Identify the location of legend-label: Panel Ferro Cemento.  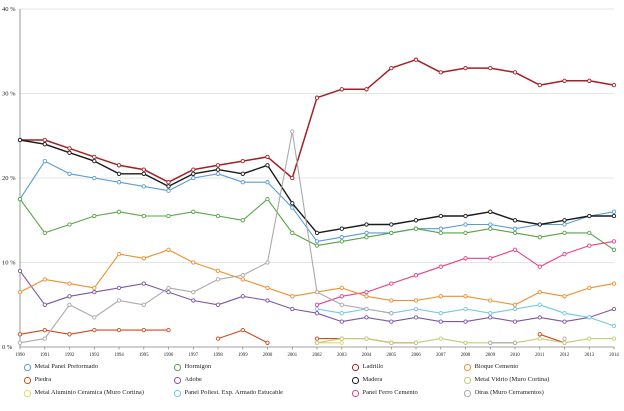
(390, 393).